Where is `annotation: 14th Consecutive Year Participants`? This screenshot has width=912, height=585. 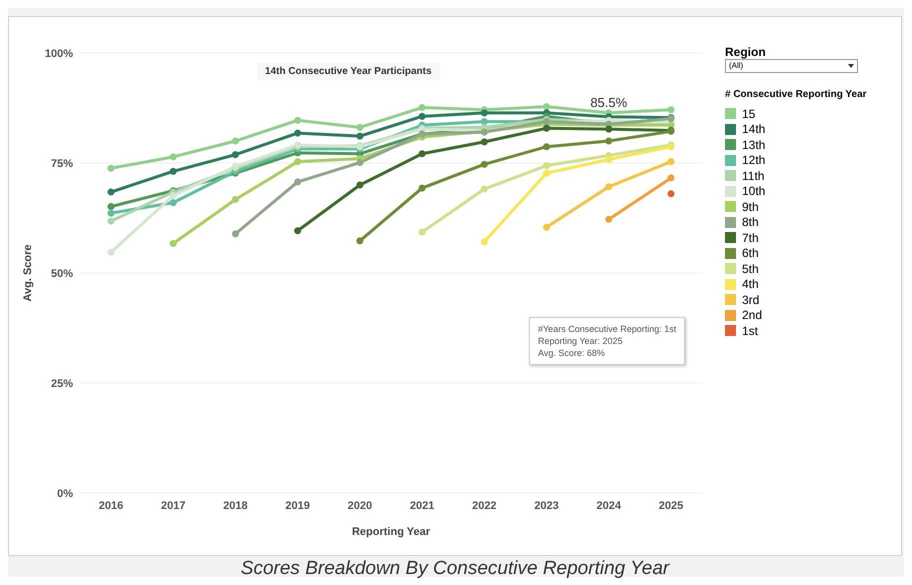 annotation: 14th Consecutive Year Participants is located at coordinates (348, 71).